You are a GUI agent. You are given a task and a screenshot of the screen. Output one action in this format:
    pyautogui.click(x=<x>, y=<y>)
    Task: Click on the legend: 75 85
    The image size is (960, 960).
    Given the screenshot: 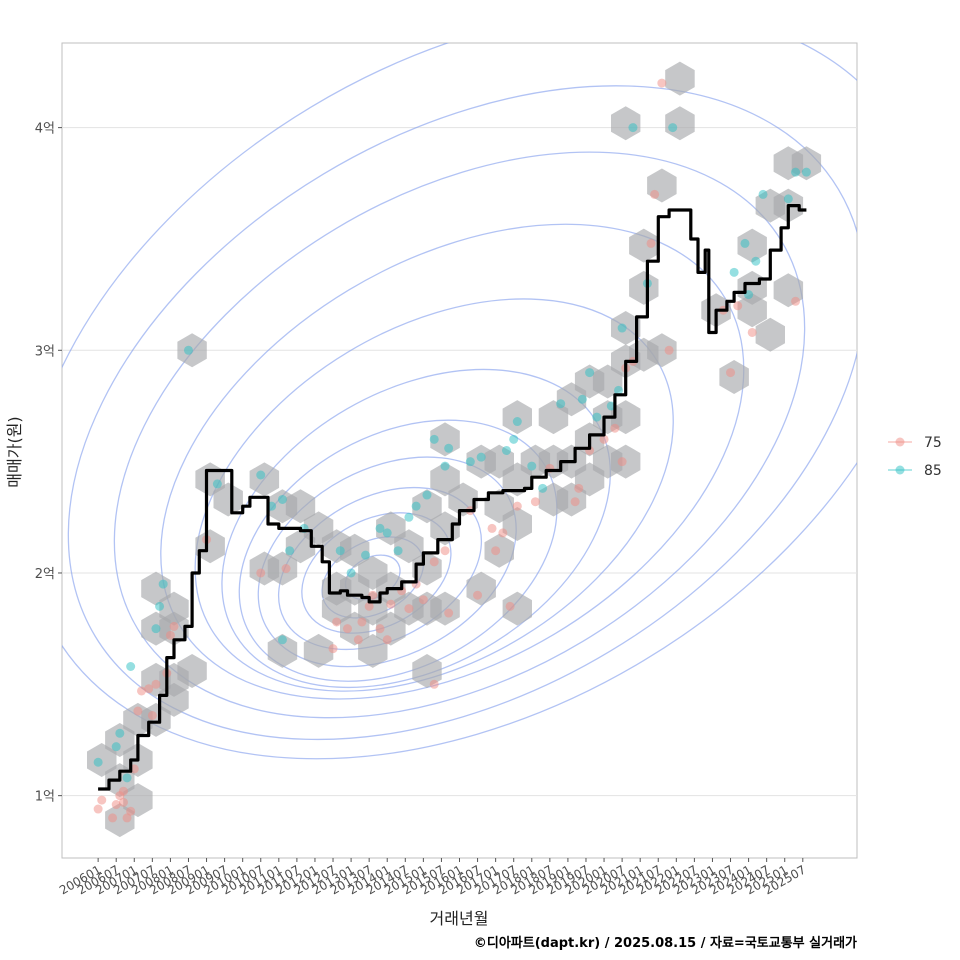 What is the action you would take?
    pyautogui.click(x=915, y=457)
    